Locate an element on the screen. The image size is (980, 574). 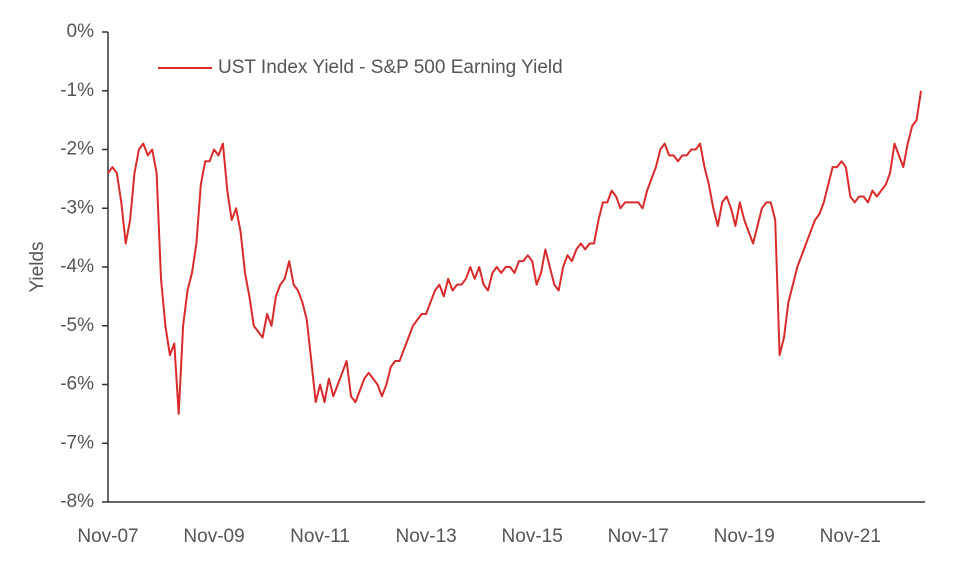
y-tick-label: -6% is located at coordinates (77, 384).